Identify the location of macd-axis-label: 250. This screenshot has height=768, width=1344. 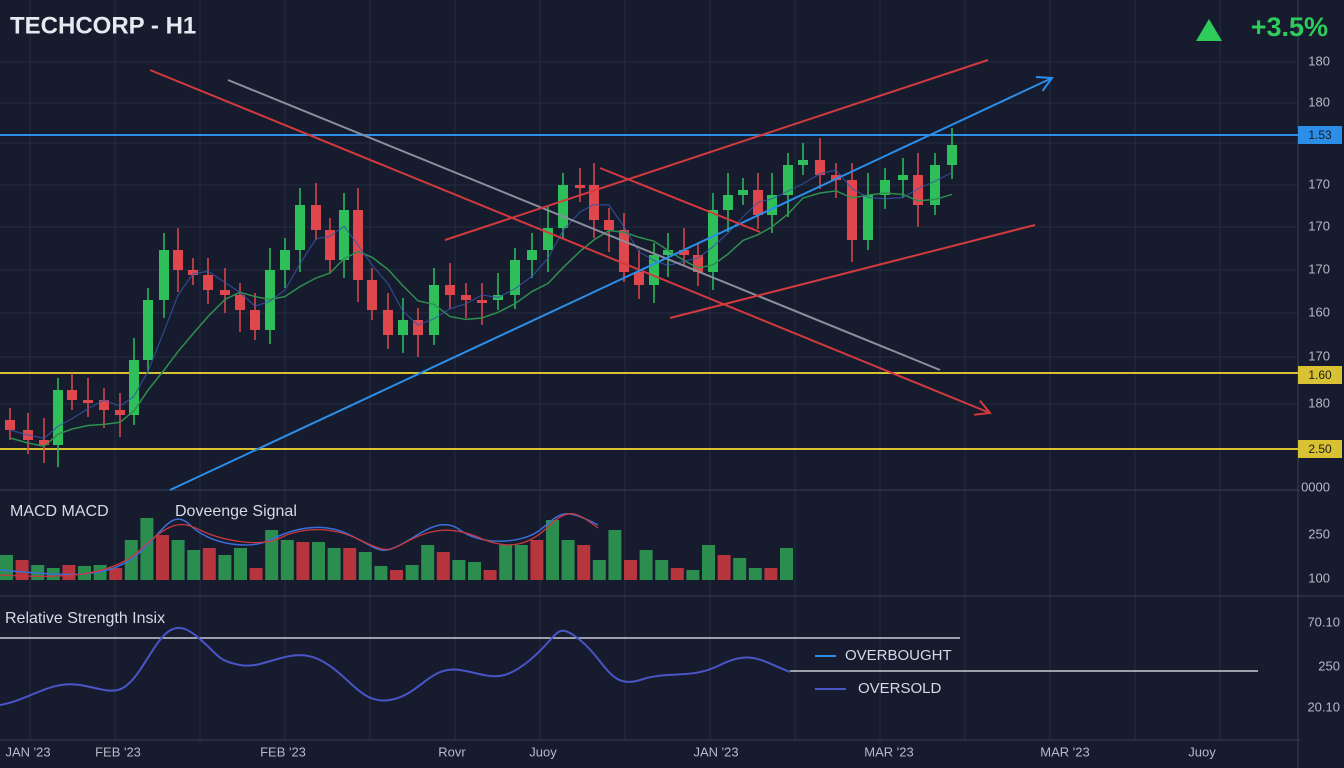
(1319, 533).